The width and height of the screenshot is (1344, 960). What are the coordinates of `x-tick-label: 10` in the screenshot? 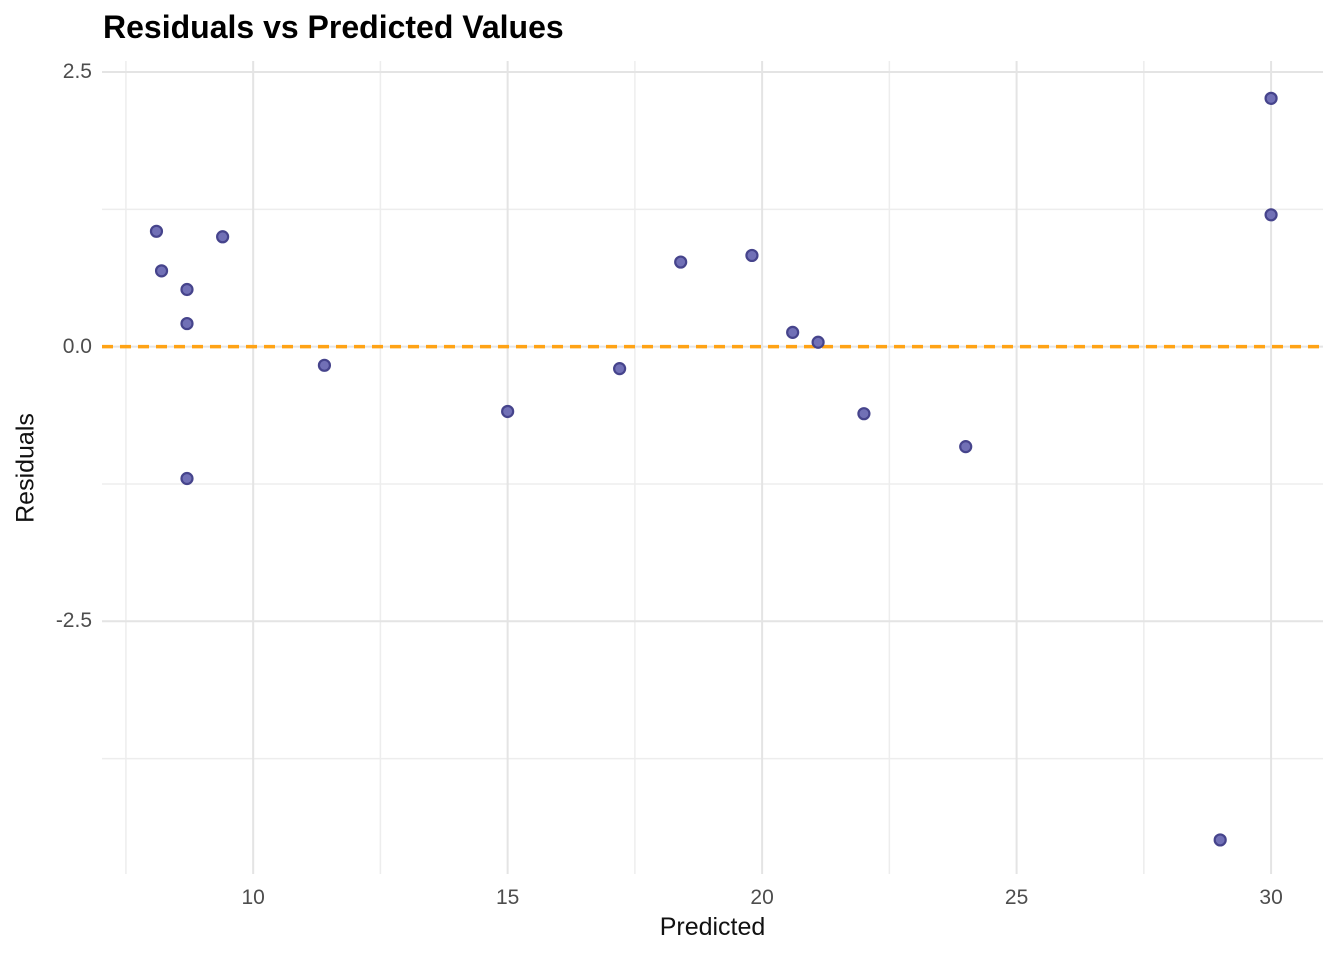 It's located at (253, 897).